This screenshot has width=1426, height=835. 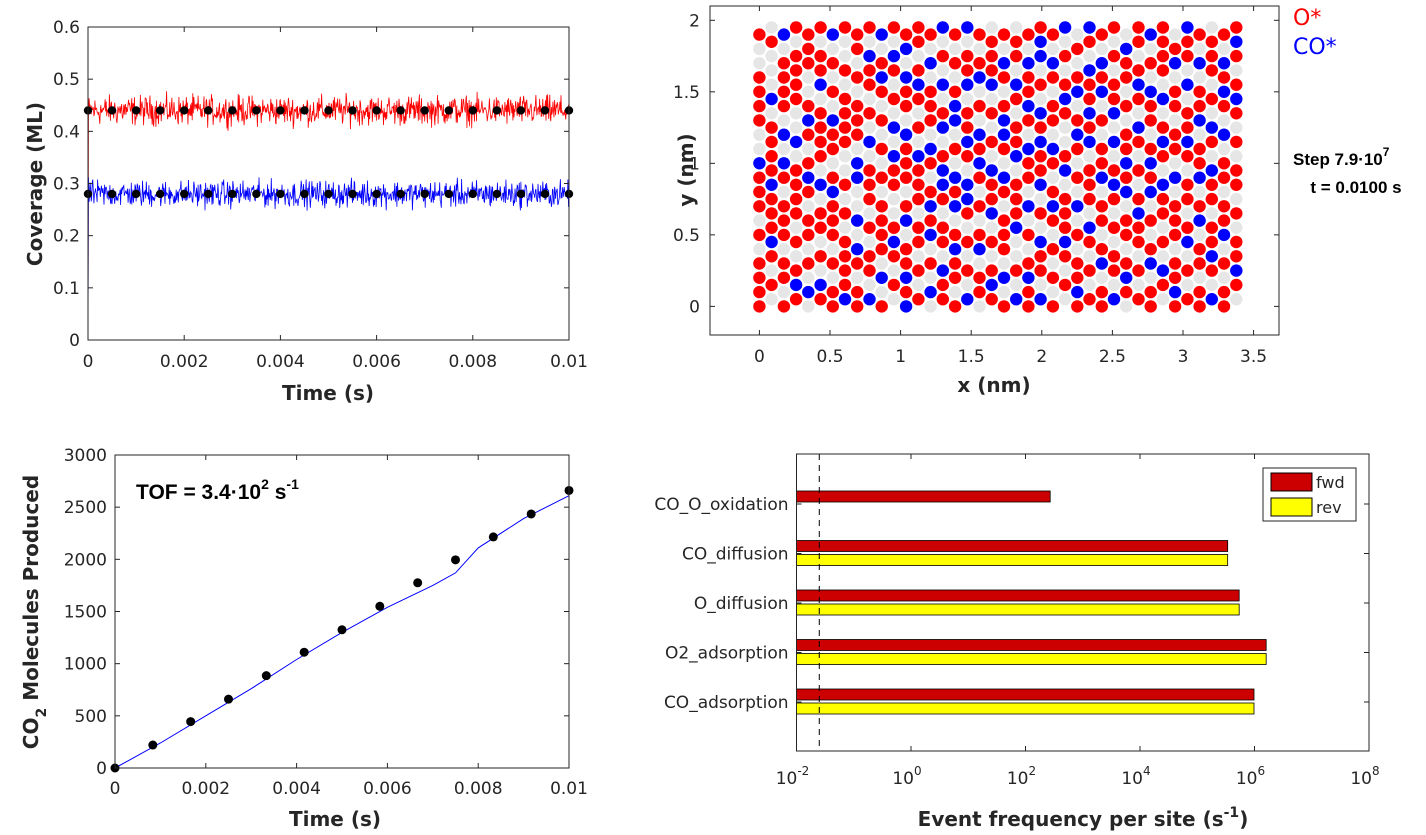 I want to click on lattice-xlabel: x (nm), so click(x=993, y=385).